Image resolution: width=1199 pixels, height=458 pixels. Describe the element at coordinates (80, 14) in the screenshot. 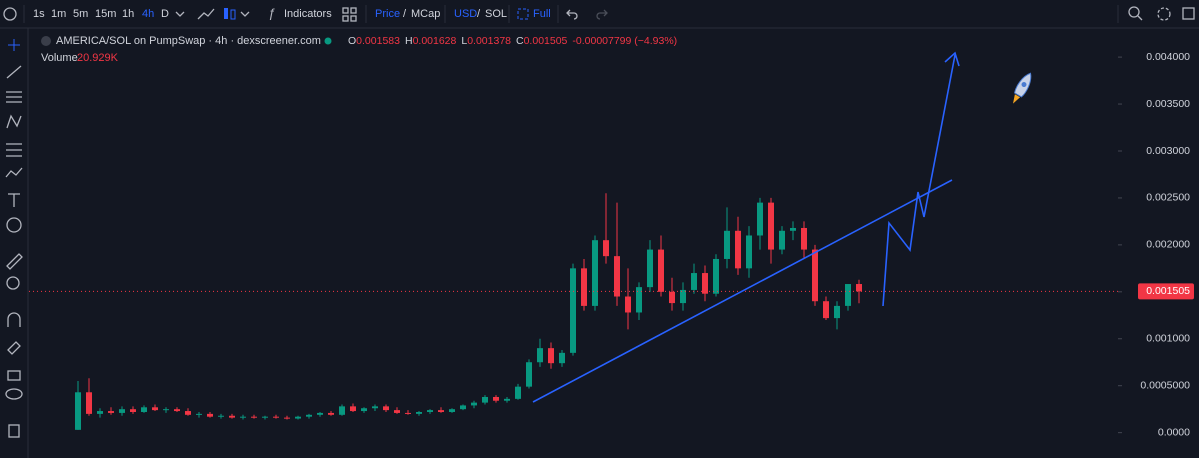

I see `interval-button: 5m` at that location.